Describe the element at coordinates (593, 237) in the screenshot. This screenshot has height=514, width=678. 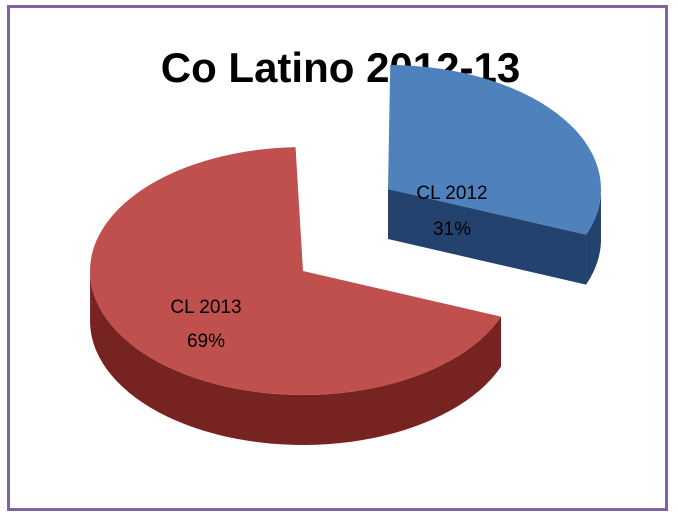
I see `slice-side-cl2012` at that location.